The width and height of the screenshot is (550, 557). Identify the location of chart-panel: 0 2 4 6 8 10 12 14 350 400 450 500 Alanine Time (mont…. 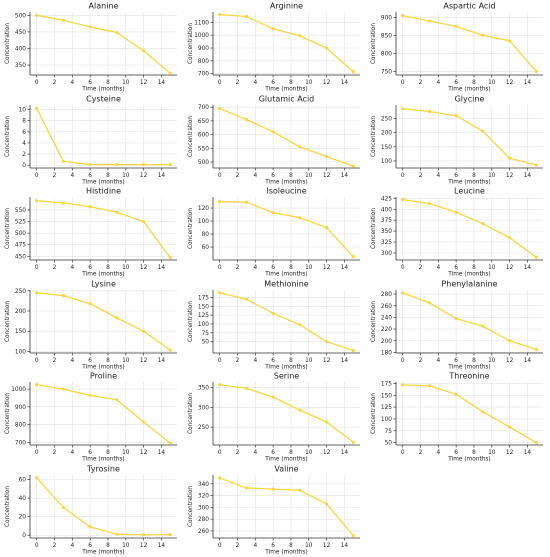
(91, 47).